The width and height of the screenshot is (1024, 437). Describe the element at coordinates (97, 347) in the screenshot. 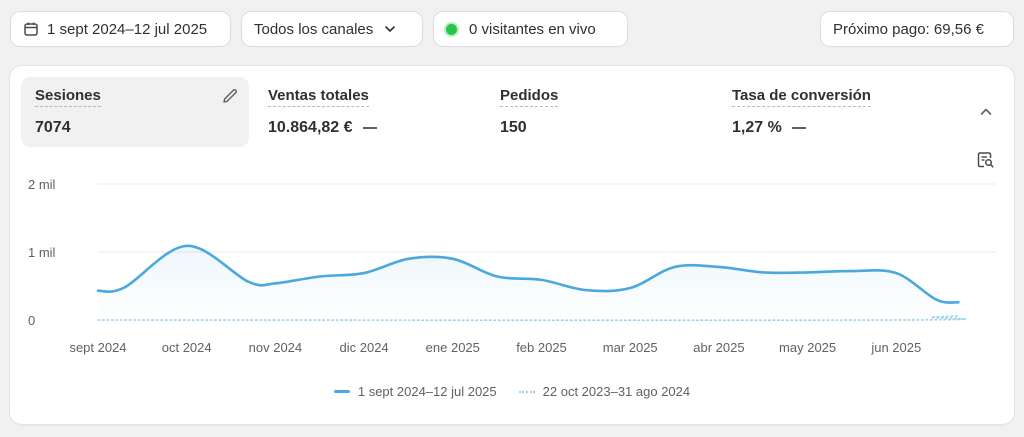

I see `x-tick-label: sept 2024` at that location.